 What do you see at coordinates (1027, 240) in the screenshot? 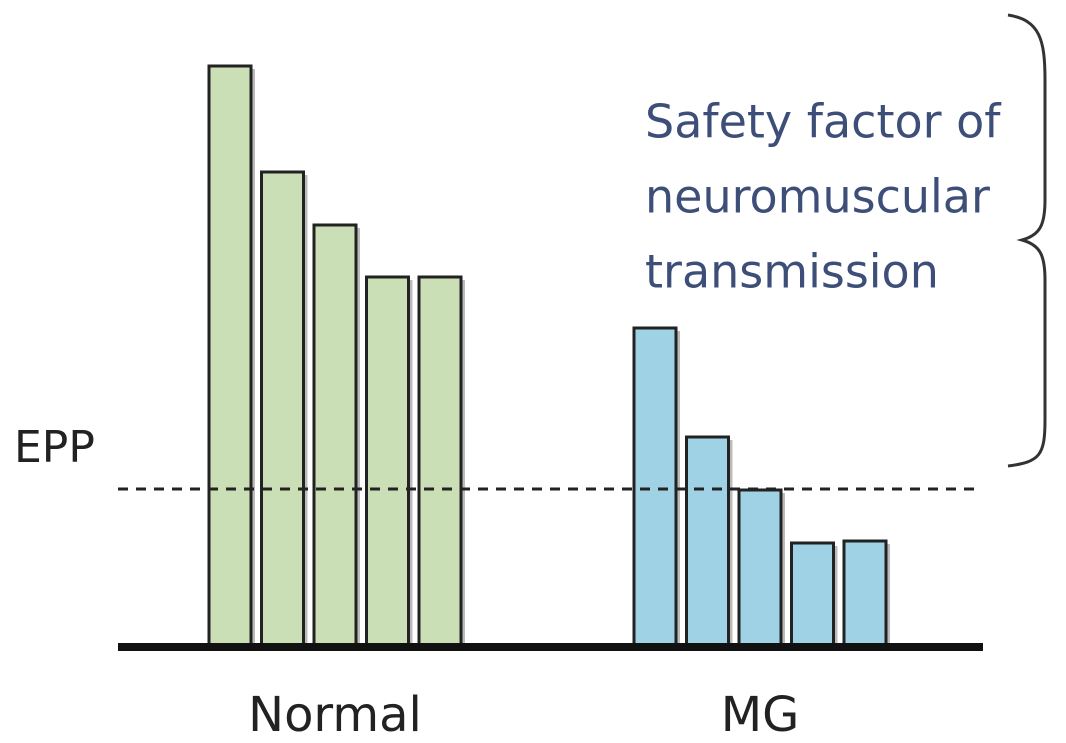
I see `brace` at bounding box center [1027, 240].